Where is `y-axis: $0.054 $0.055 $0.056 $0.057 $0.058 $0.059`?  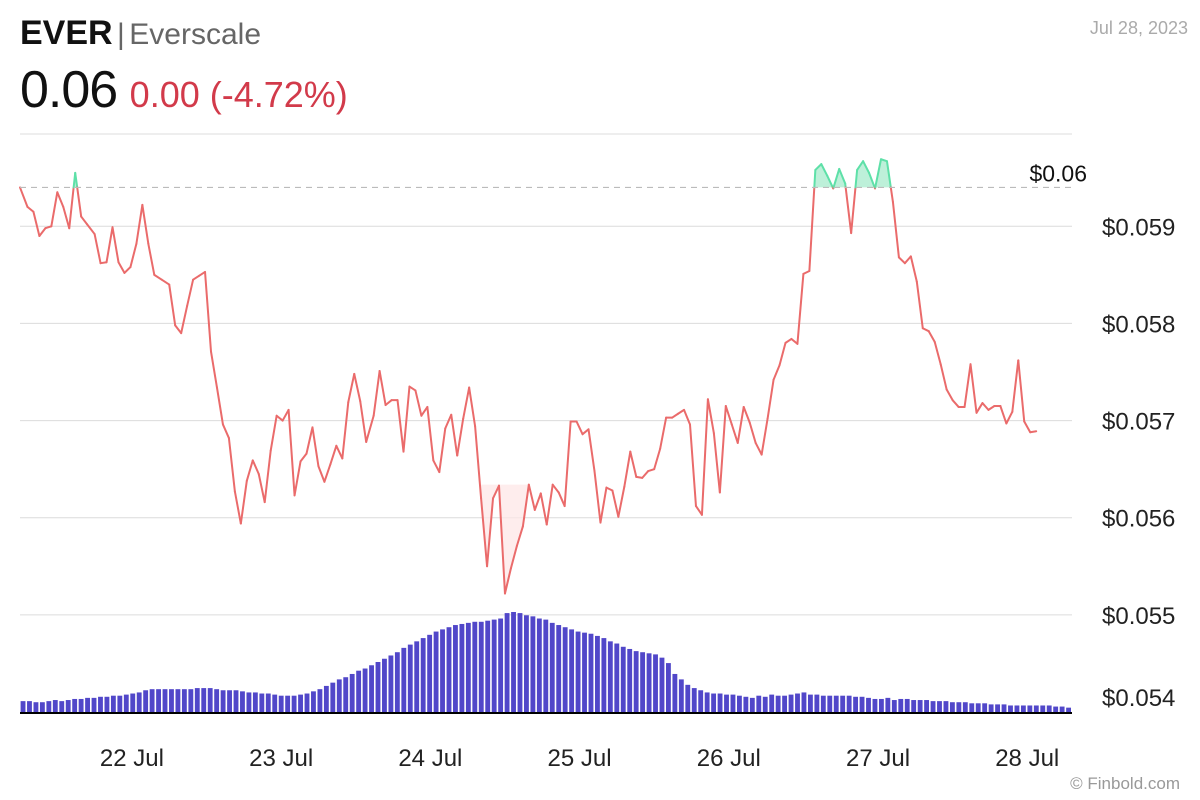 y-axis: $0.054 $0.055 $0.056 $0.057 $0.058 $0.059 is located at coordinates (1138, 463).